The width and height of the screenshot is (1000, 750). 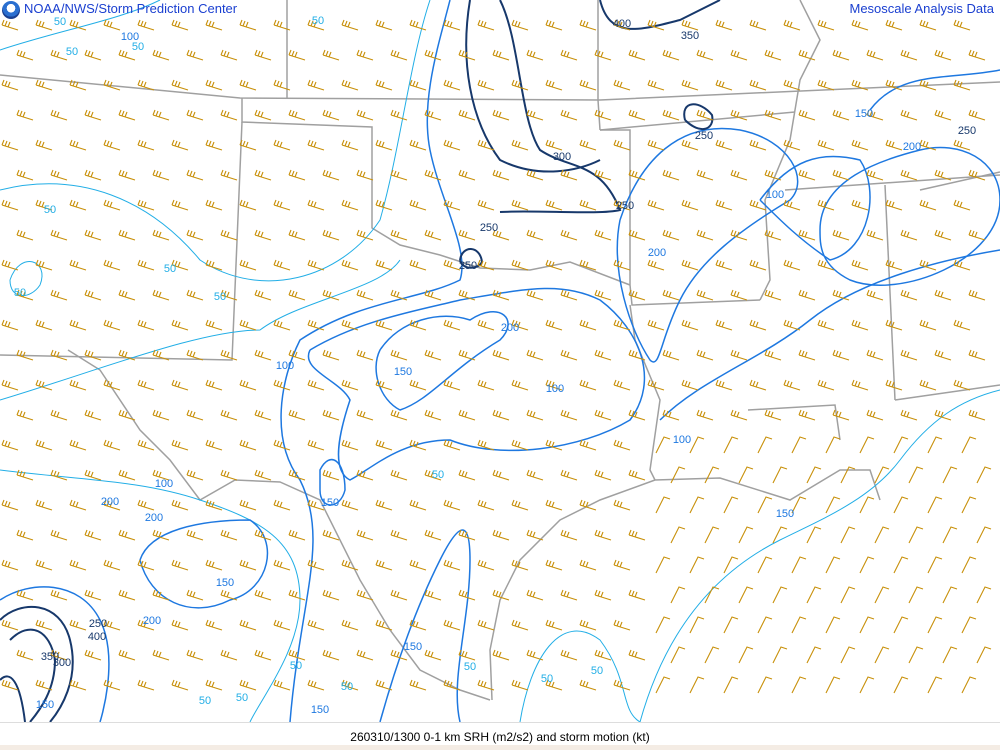 What do you see at coordinates (97, 637) in the screenshot?
I see `contour-label: 400` at bounding box center [97, 637].